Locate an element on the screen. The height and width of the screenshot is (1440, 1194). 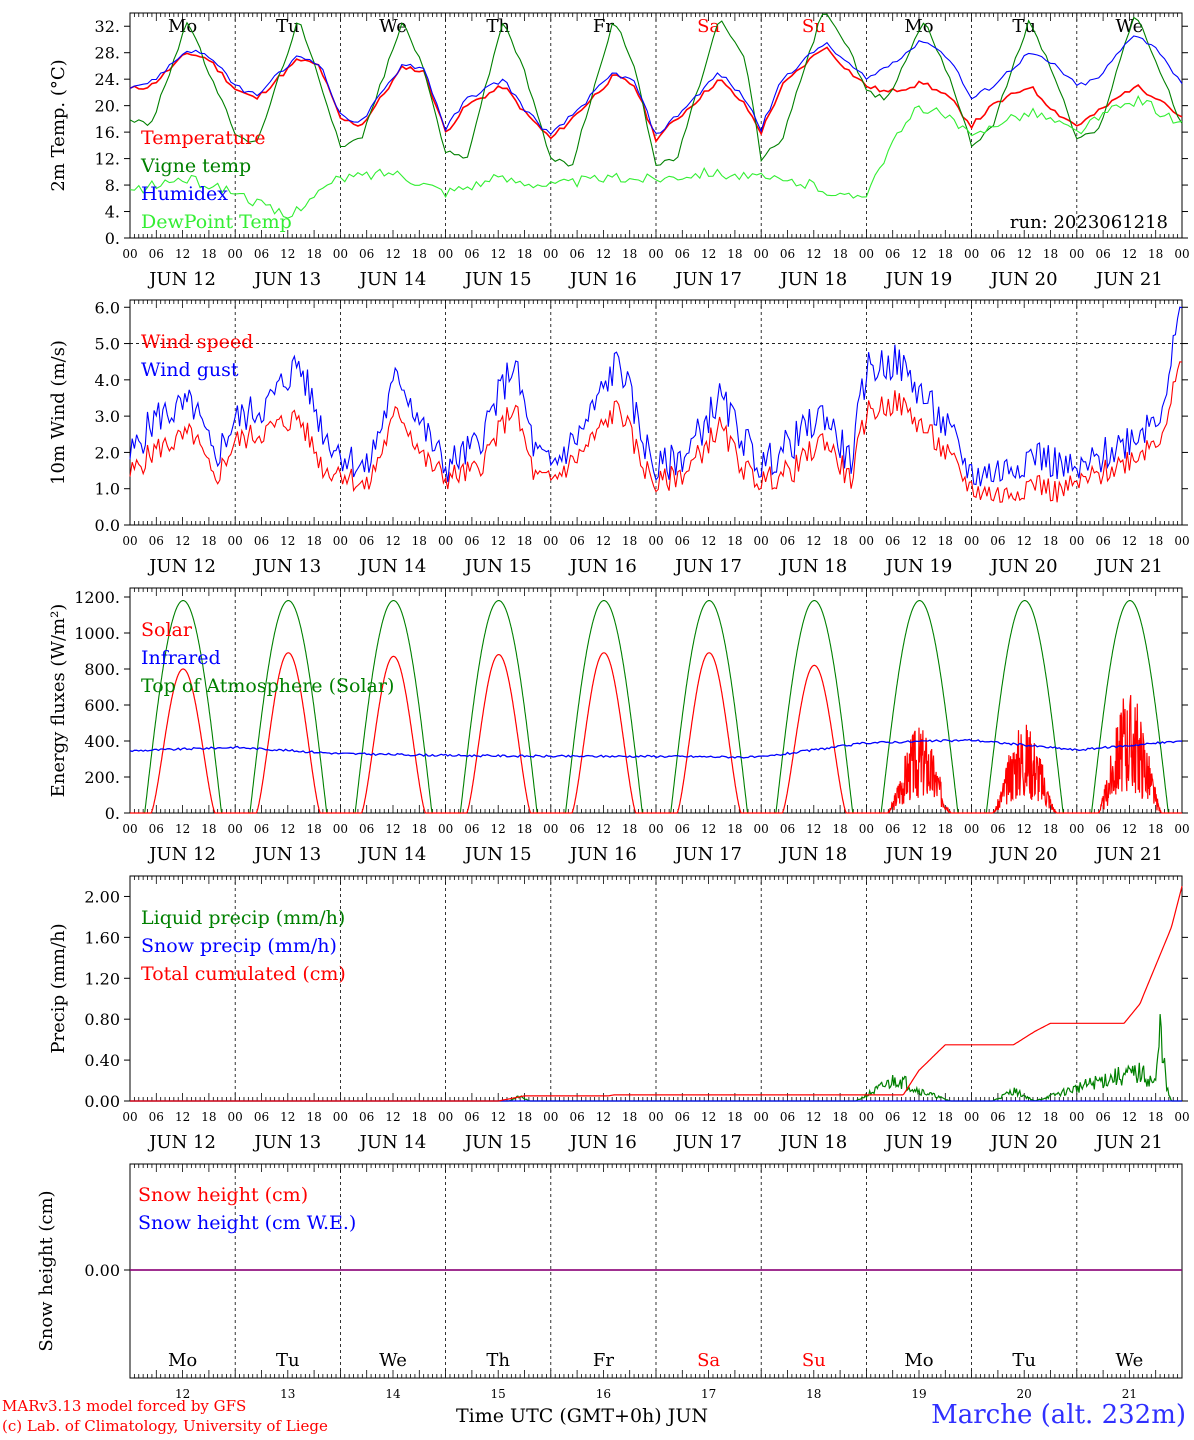
day-number-label: 20 is located at coordinates (1024, 1394).